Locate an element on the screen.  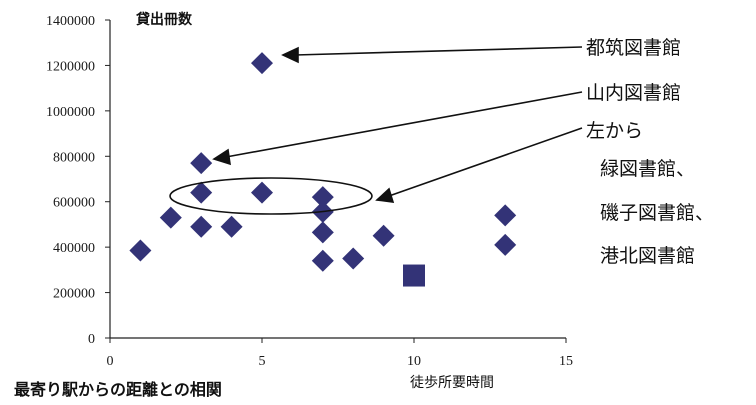
y-tick-label: 1200000 is located at coordinates (70, 66).